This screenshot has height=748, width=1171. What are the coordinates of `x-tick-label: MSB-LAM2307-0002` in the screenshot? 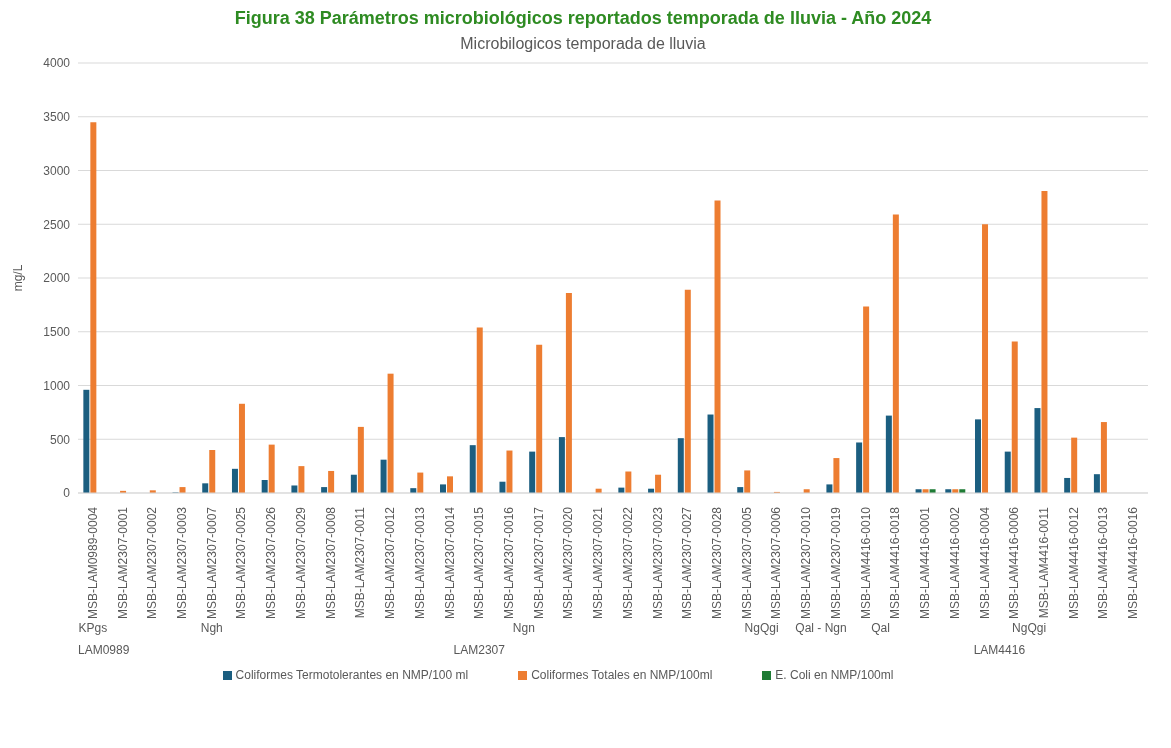 It's located at (152, 563).